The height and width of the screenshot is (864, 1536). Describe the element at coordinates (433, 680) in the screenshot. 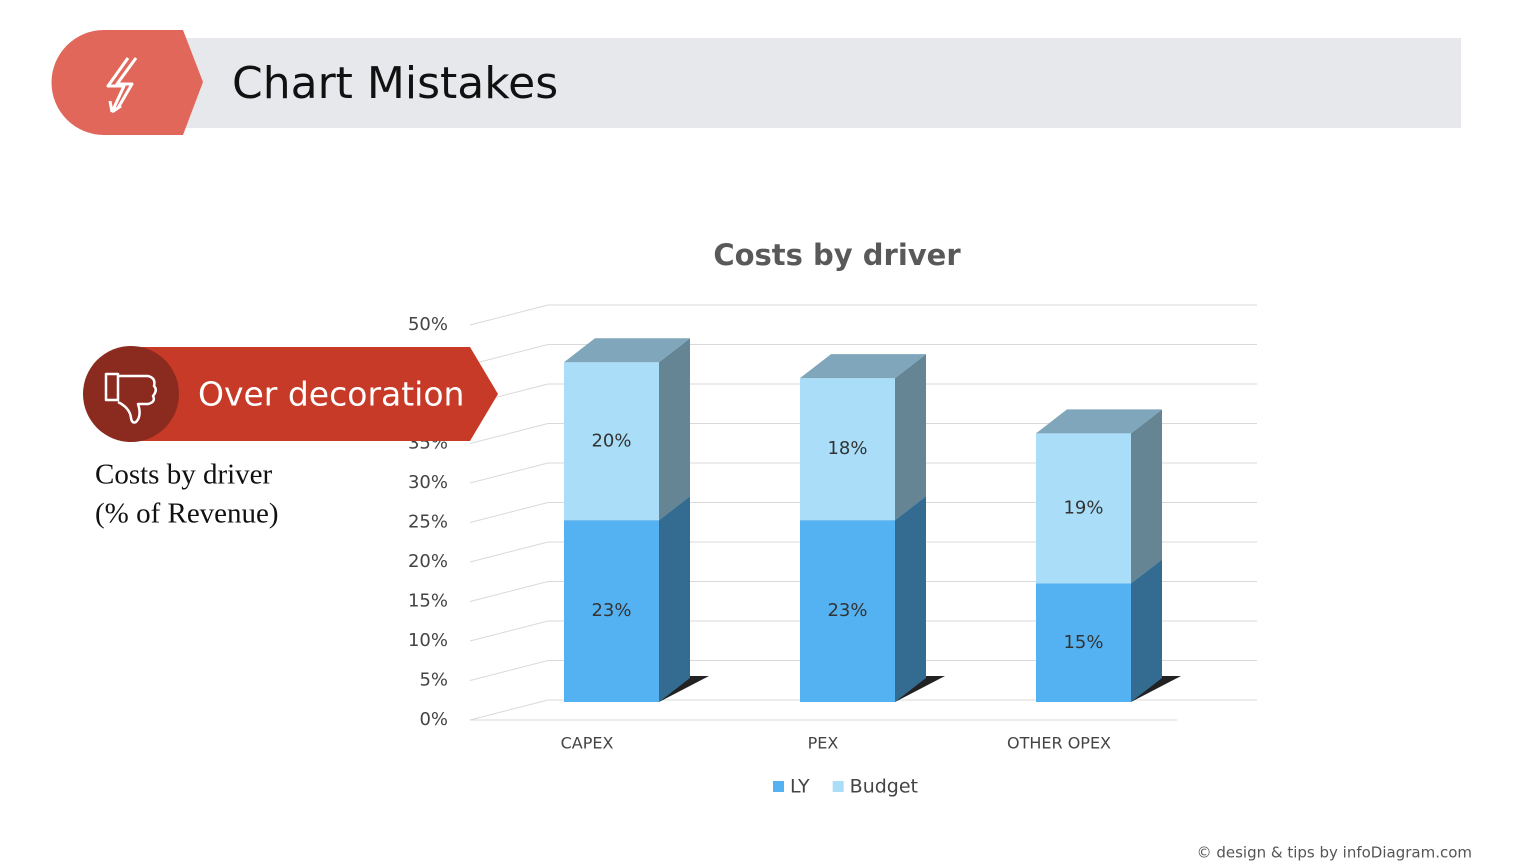

I see `y-tick-label: 5%` at that location.